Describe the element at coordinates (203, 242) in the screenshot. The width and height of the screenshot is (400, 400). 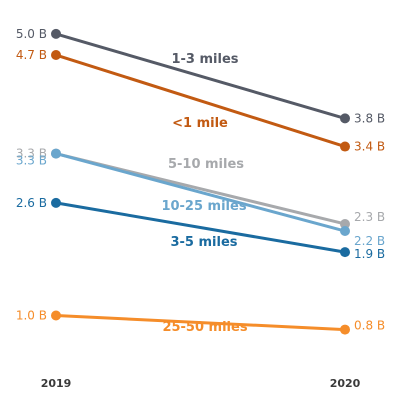
I see `series-name-4: 3-5 miles` at that location.